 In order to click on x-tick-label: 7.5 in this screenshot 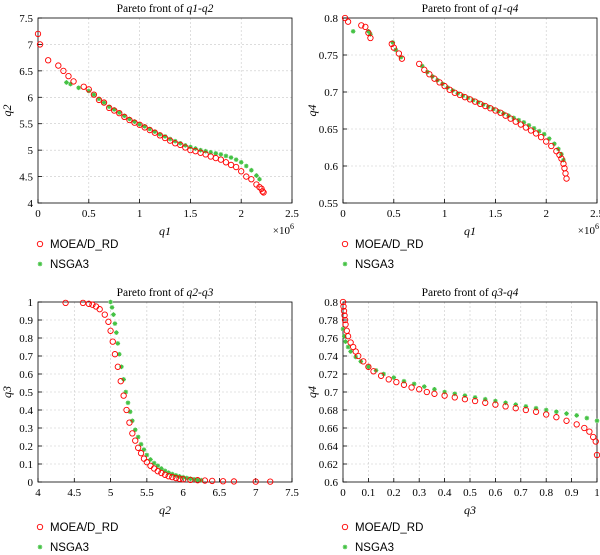, I will do `click(292, 493)`.